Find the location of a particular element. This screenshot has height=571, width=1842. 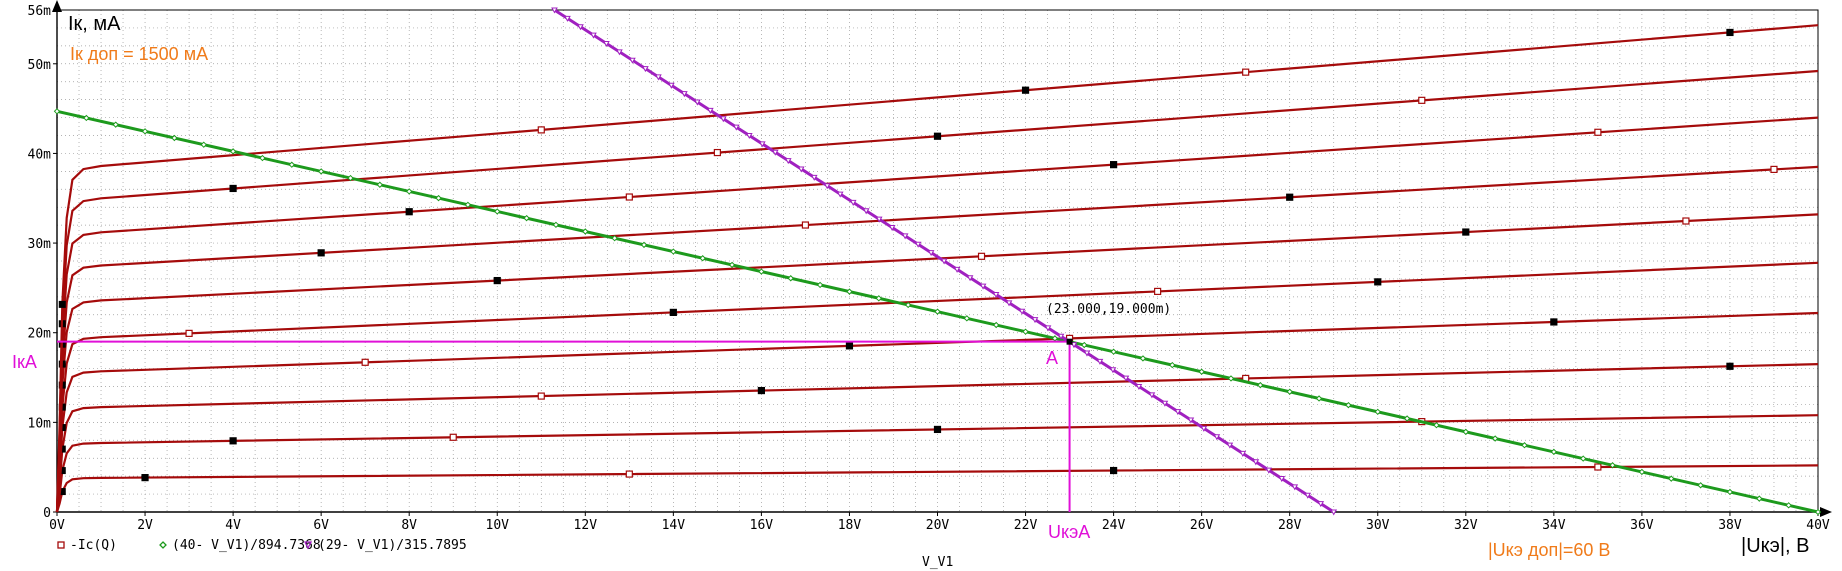

y-tick-label: 30m is located at coordinates (40, 244).